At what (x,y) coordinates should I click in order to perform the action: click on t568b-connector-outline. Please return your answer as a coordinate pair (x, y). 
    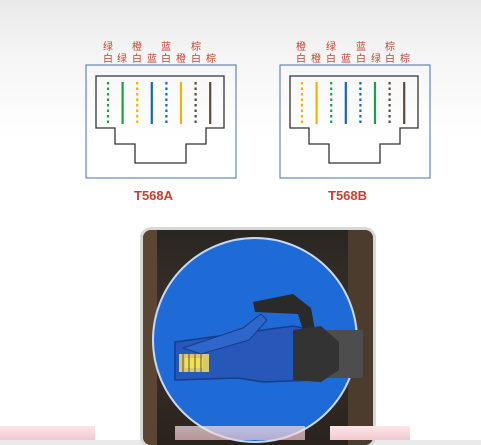
    Looking at the image, I should click on (354, 119).